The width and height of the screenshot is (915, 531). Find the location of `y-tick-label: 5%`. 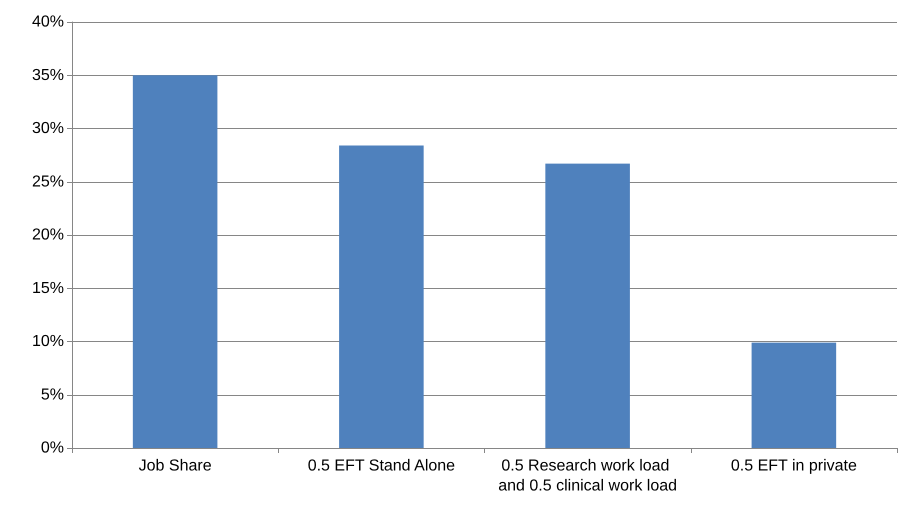

y-tick-label: 5% is located at coordinates (52, 395).